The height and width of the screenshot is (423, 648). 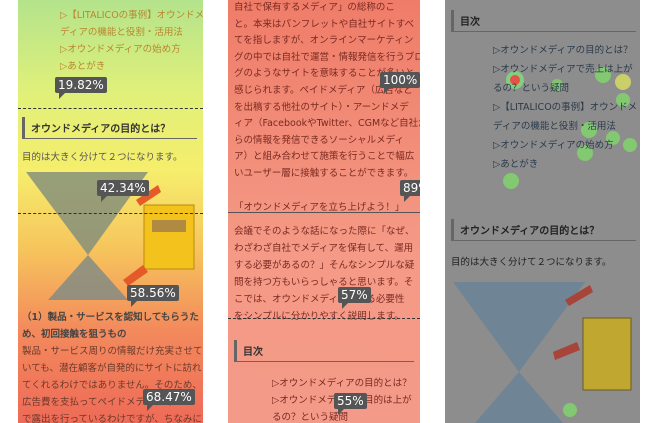 I want to click on text-line: こでは、オウンドメディアを作る必要性, so click(x=319, y=299).